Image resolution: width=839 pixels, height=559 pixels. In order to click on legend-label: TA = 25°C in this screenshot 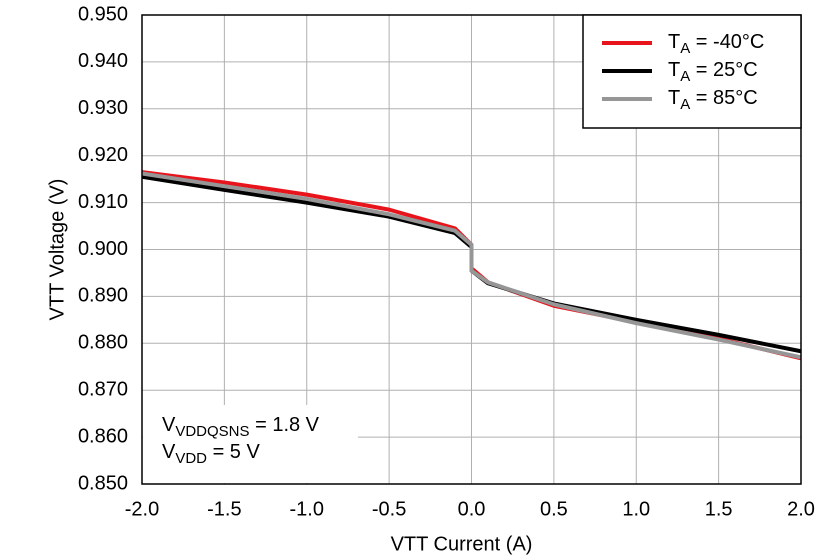, I will do `click(713, 72)`.